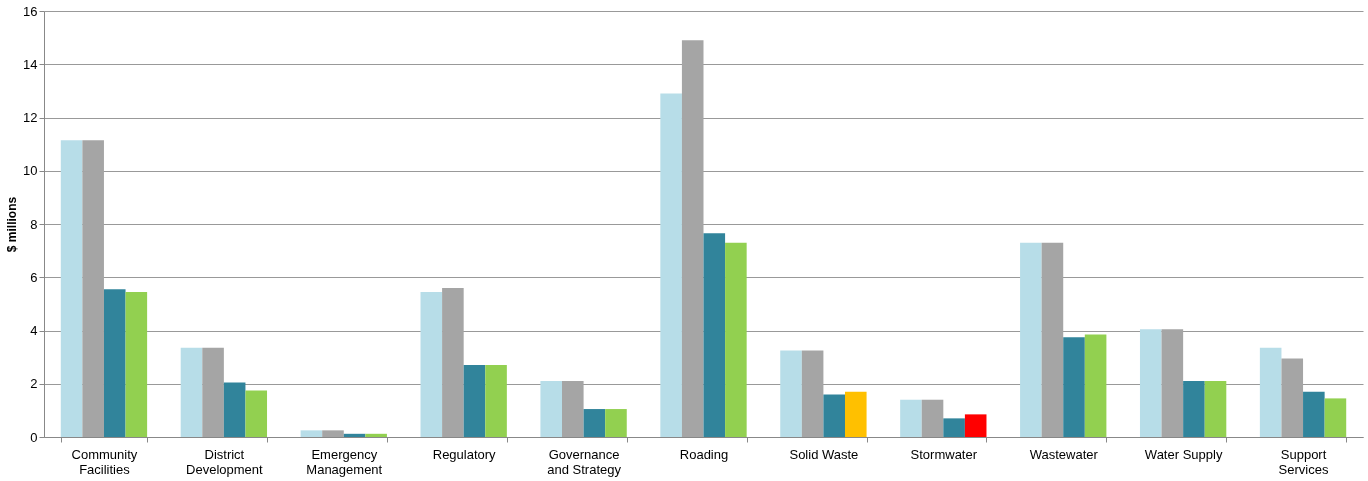 The height and width of the screenshot is (481, 1368). What do you see at coordinates (1303, 461) in the screenshot?
I see `x-tick-label: Support Services` at bounding box center [1303, 461].